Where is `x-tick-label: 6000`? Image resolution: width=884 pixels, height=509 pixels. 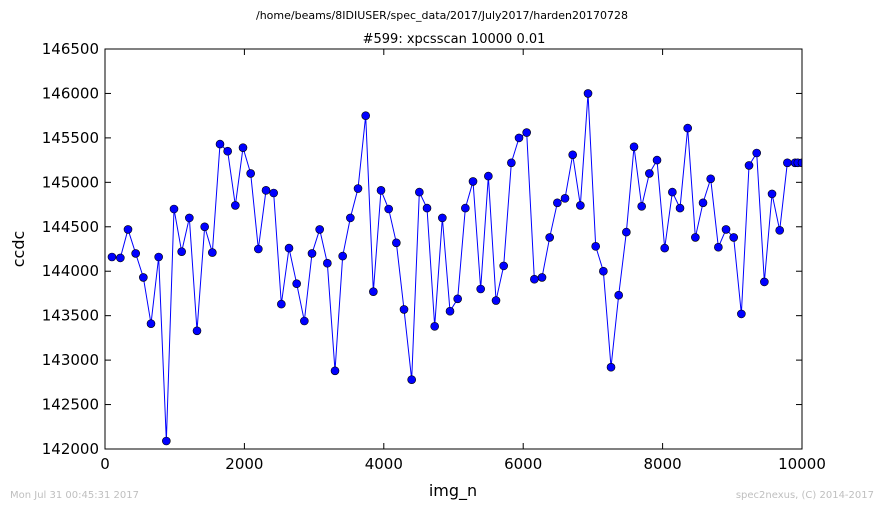 x-tick-label: 6000 is located at coordinates (523, 464).